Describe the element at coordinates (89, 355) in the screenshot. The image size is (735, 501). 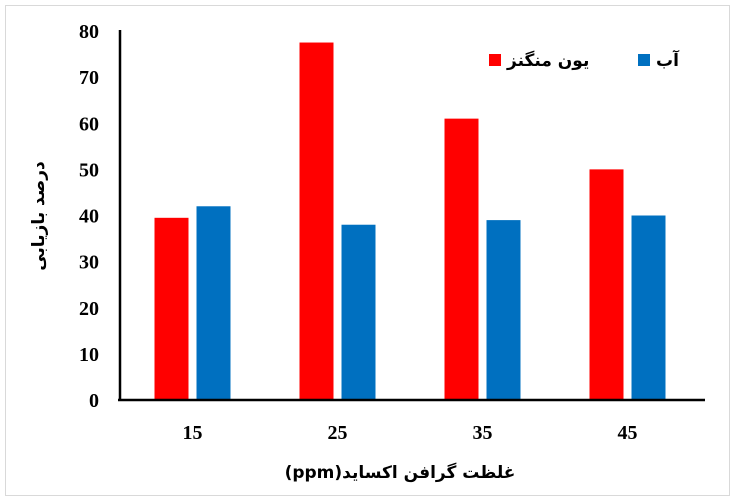
I see `y-tick-label: 10` at that location.